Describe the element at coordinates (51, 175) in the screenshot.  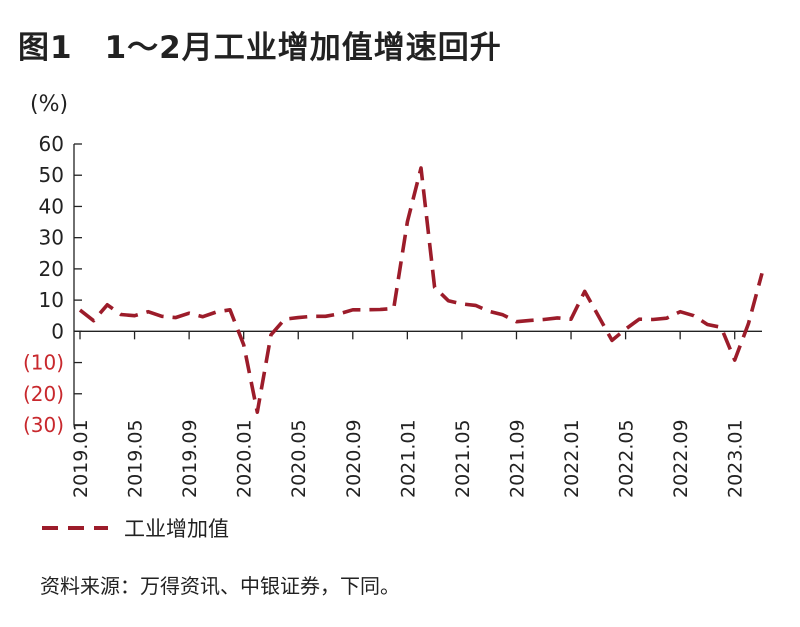
I see `y-tick-label: 50` at that location.